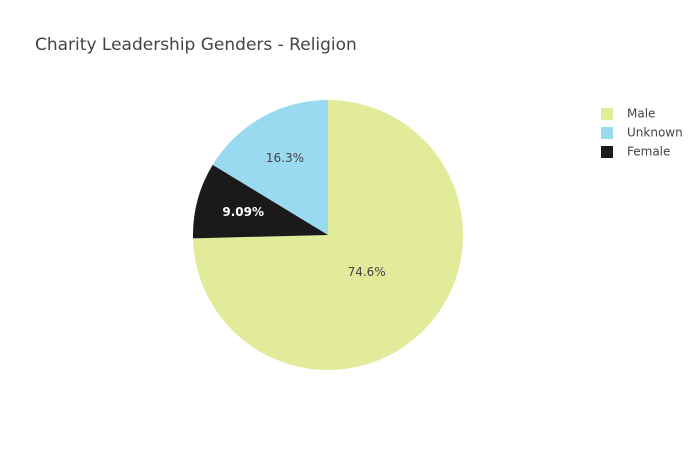 The image size is (700, 450). I want to click on legend-label: Unknown, so click(655, 133).